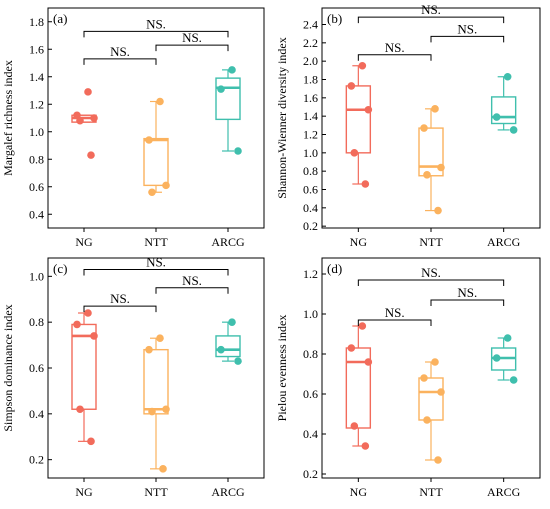  Describe the element at coordinates (36, 22) in the screenshot. I see `y-tick-label: 1.8` at that location.